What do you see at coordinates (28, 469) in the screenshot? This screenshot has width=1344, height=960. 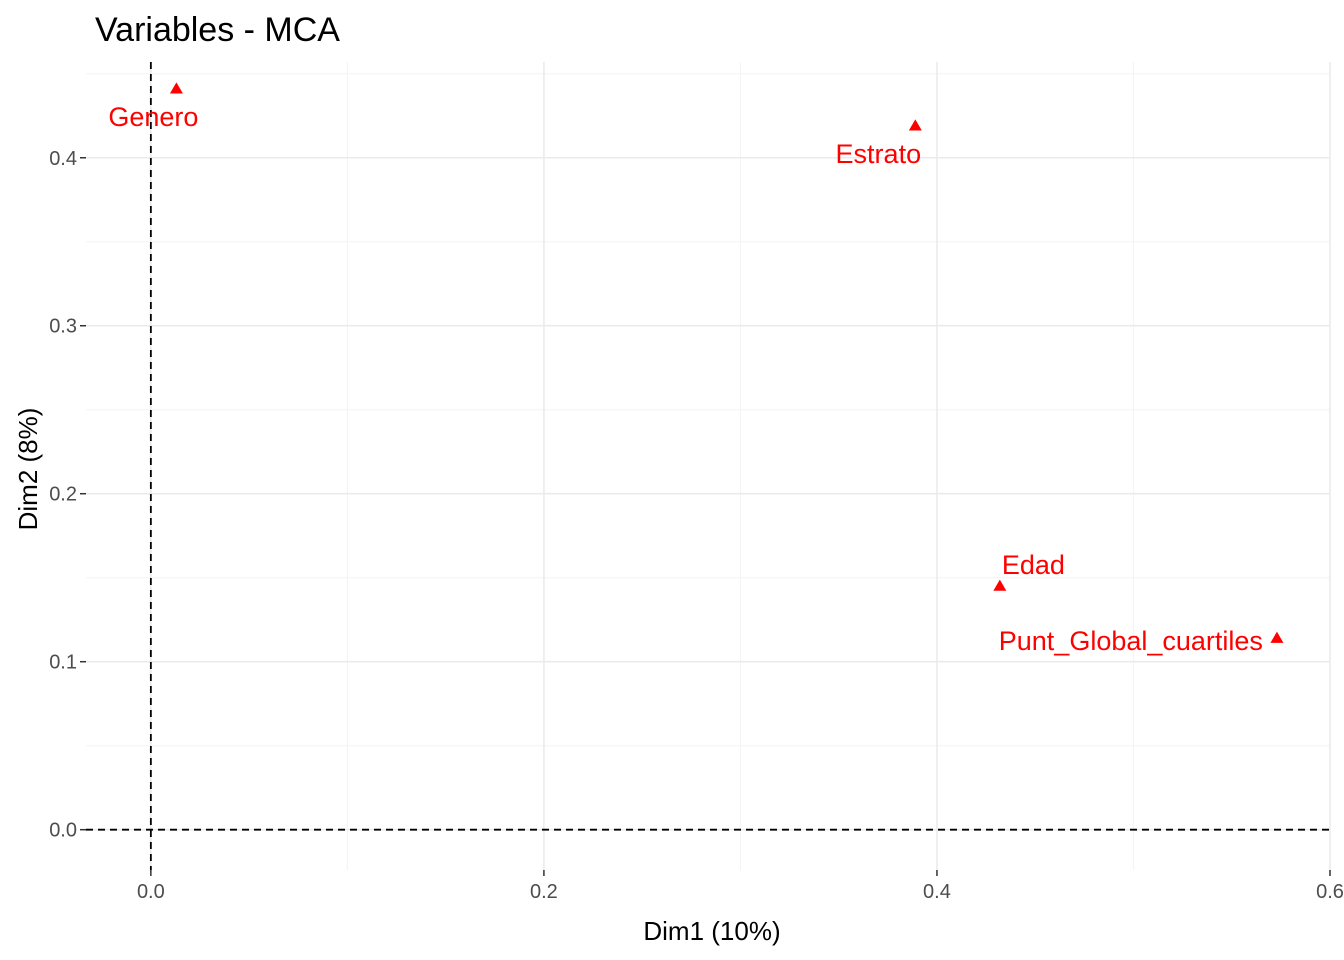 I see `y-axis-title: Dim2 (8%)` at bounding box center [28, 469].